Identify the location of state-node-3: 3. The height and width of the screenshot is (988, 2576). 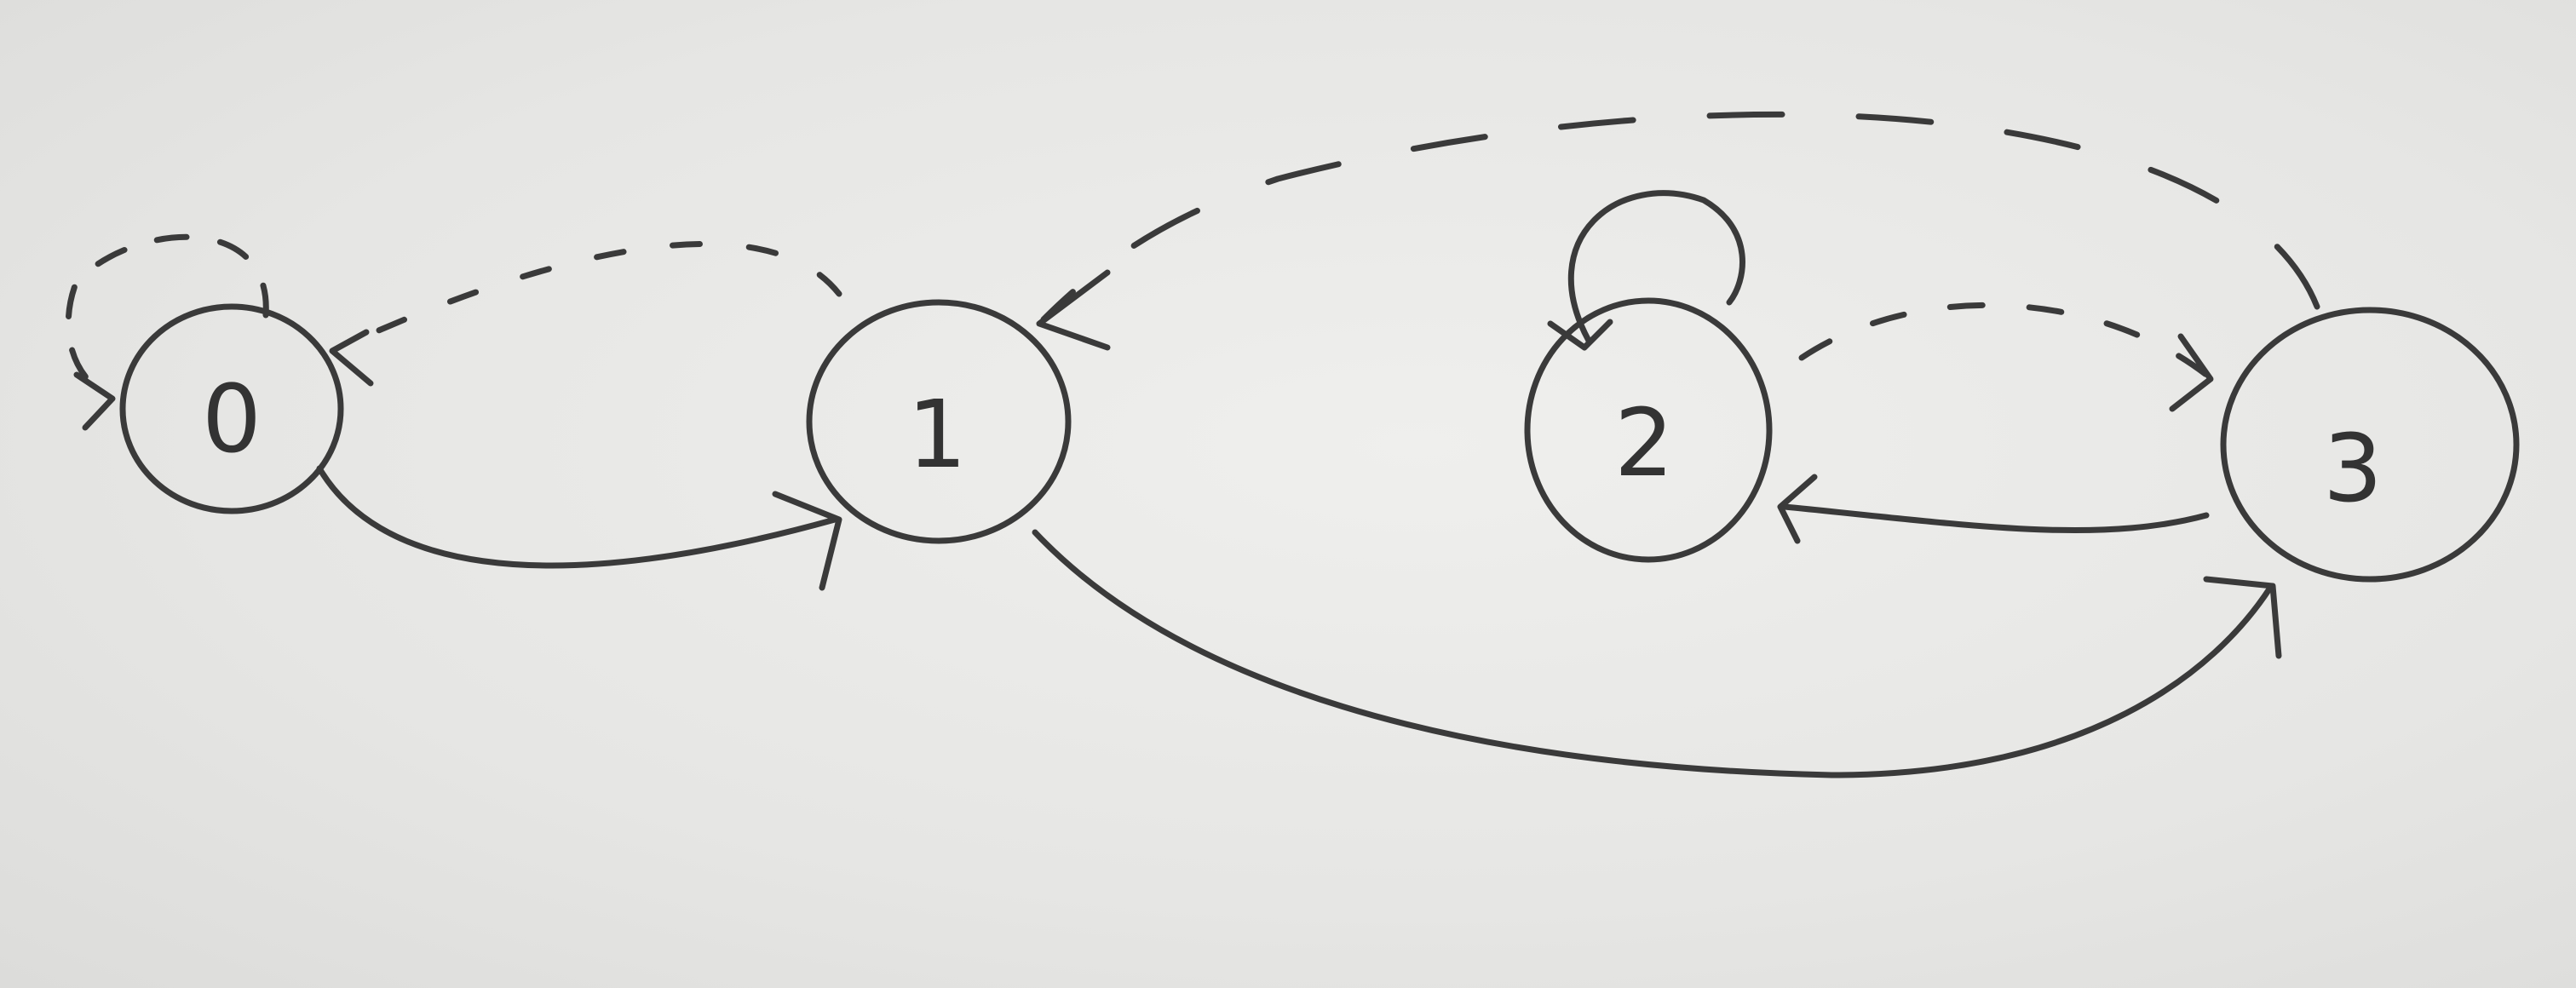
(2370, 445).